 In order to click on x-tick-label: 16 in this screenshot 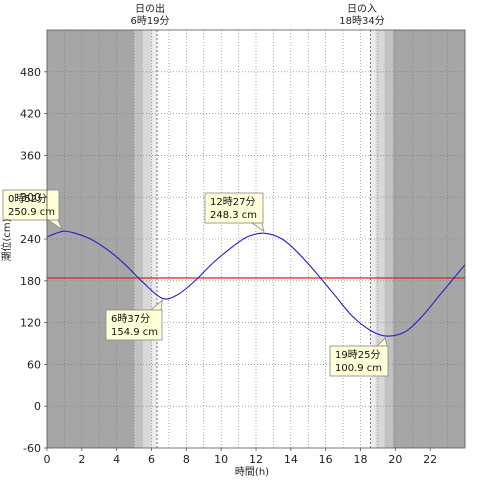, I will do `click(326, 459)`.